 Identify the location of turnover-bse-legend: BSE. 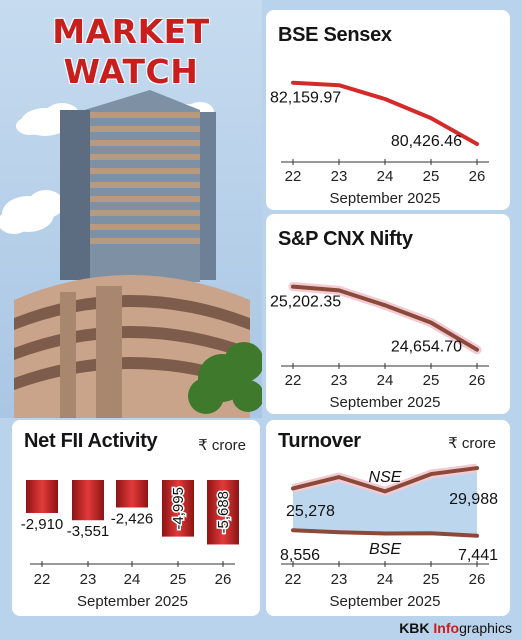
(385, 549).